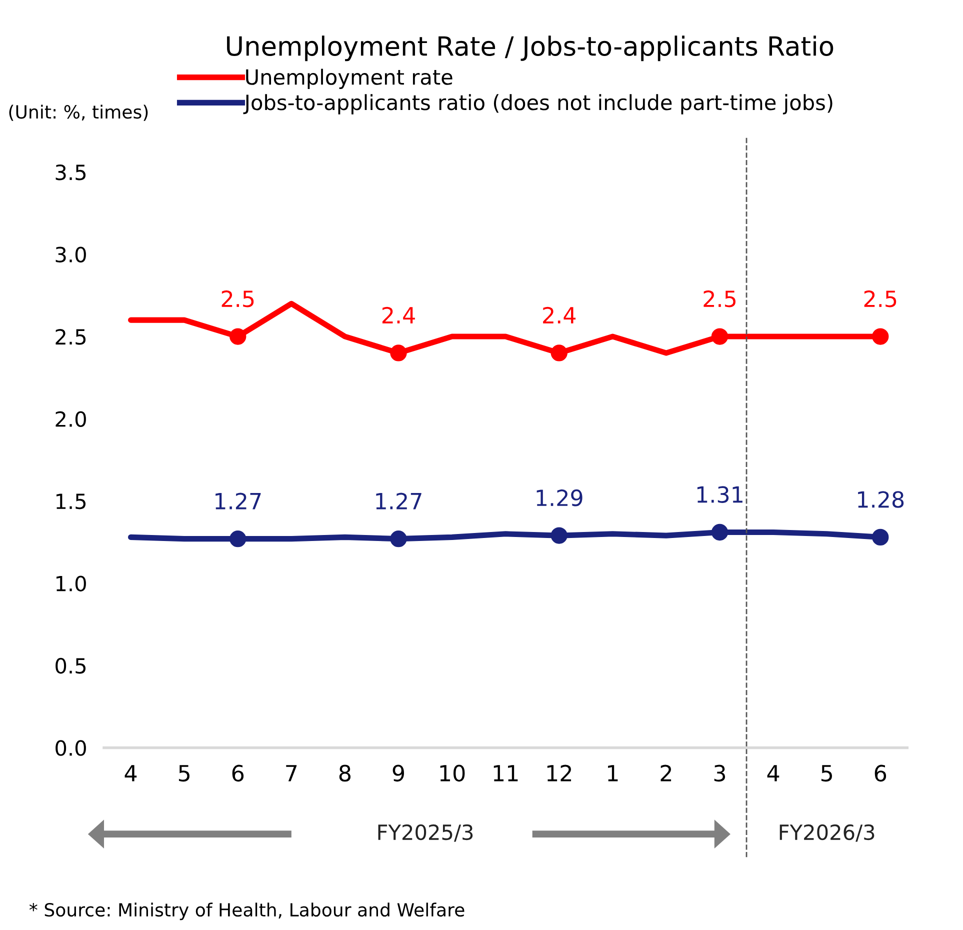 This screenshot has height=930, width=963. Describe the element at coordinates (246, 911) in the screenshot. I see `text: * Source: Ministry of Health, Labour and Welfare` at that location.